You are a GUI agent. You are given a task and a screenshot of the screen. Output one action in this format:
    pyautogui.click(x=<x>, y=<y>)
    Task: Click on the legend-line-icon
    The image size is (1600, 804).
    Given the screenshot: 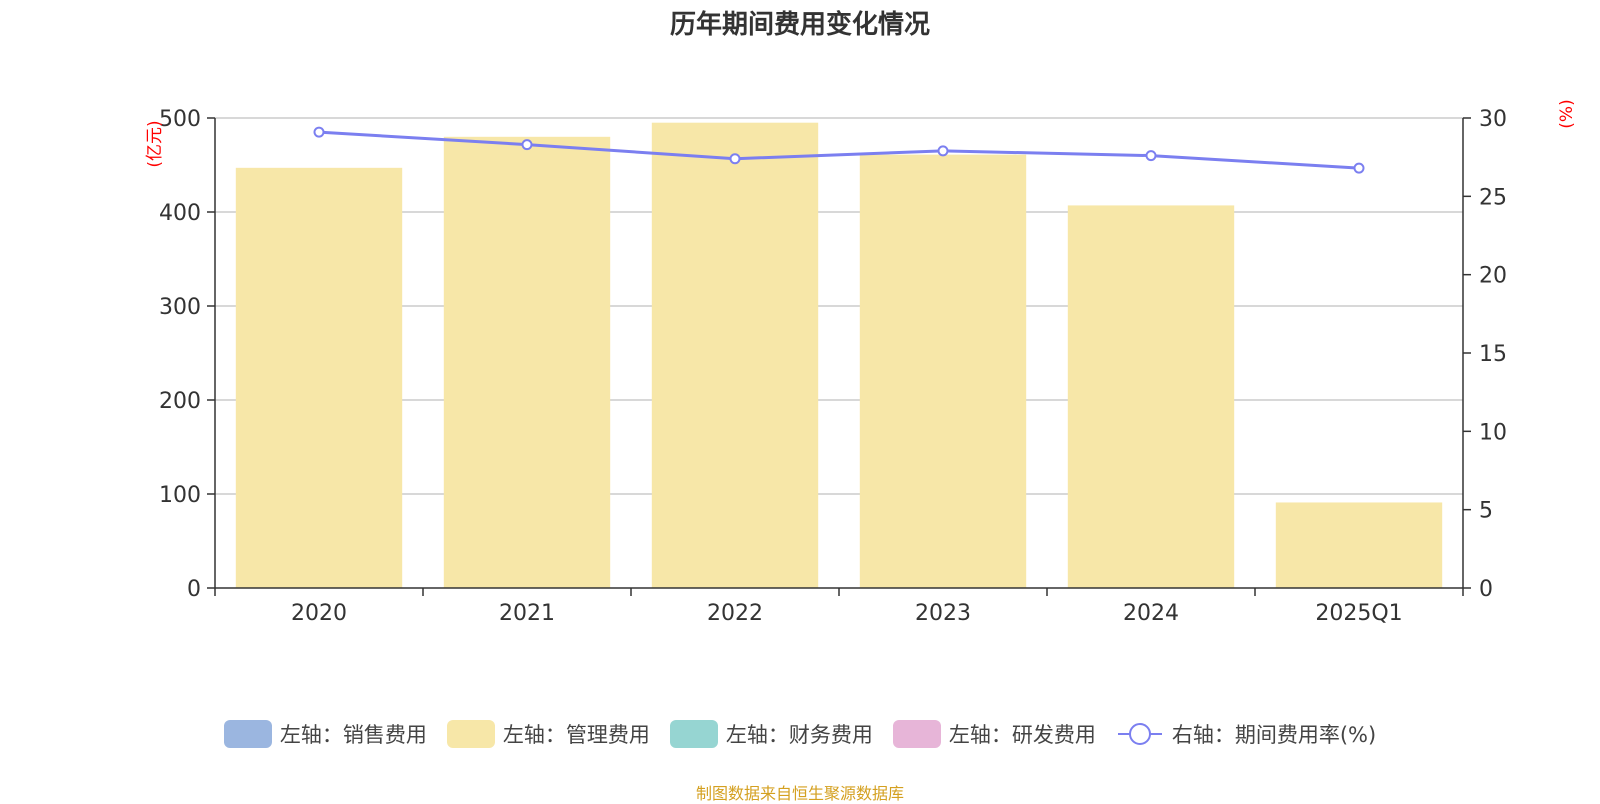 What is the action you would take?
    pyautogui.click(x=1139, y=734)
    